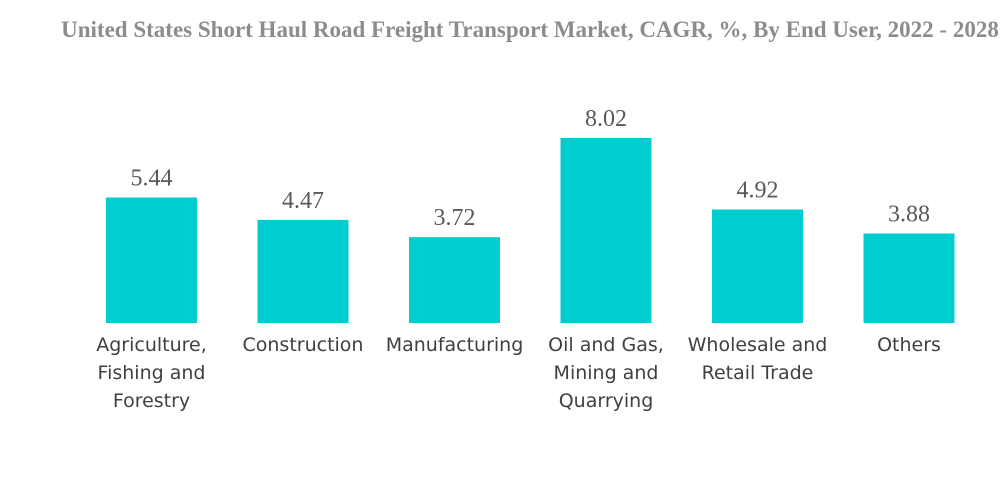 Image resolution: width=1000 pixels, height=483 pixels. I want to click on category-label-0-line-0: Agriculture,, so click(151, 345).